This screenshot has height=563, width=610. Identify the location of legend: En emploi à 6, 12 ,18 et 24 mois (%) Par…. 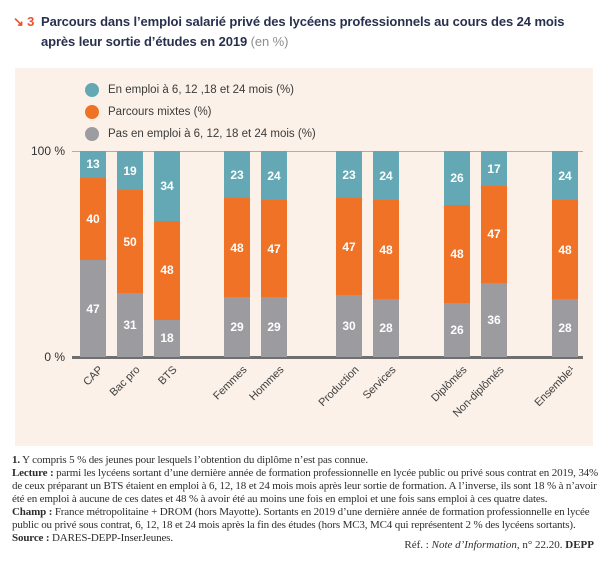
(200, 112).